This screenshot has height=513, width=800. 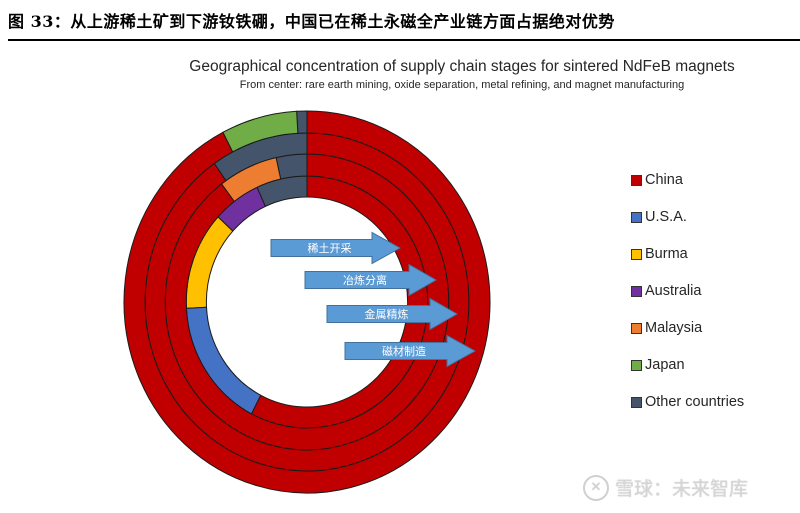 I want to click on watermark: ✕ 雪球：未来智库, so click(x=665, y=487).